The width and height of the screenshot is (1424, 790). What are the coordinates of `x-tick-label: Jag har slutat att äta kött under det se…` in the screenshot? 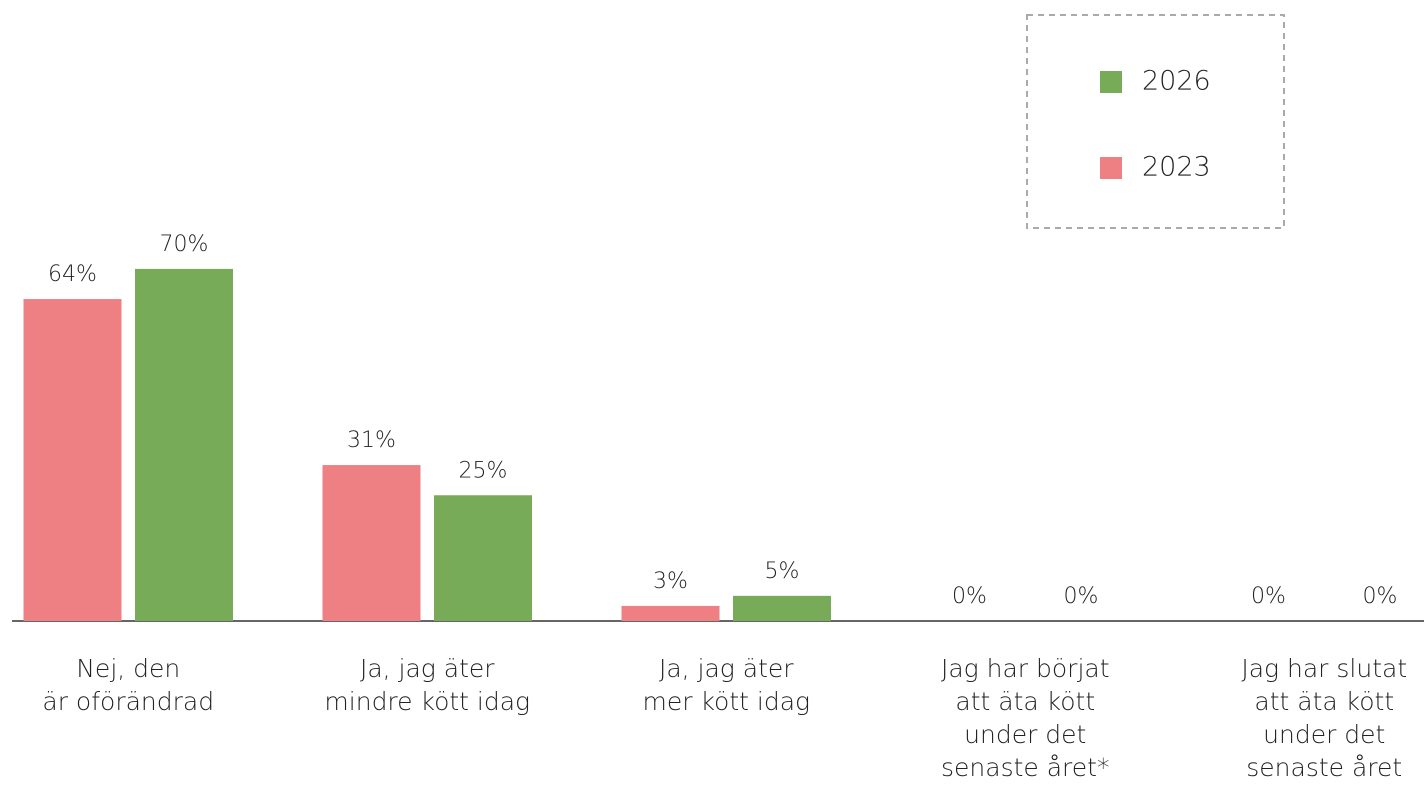 It's located at (1324, 718).